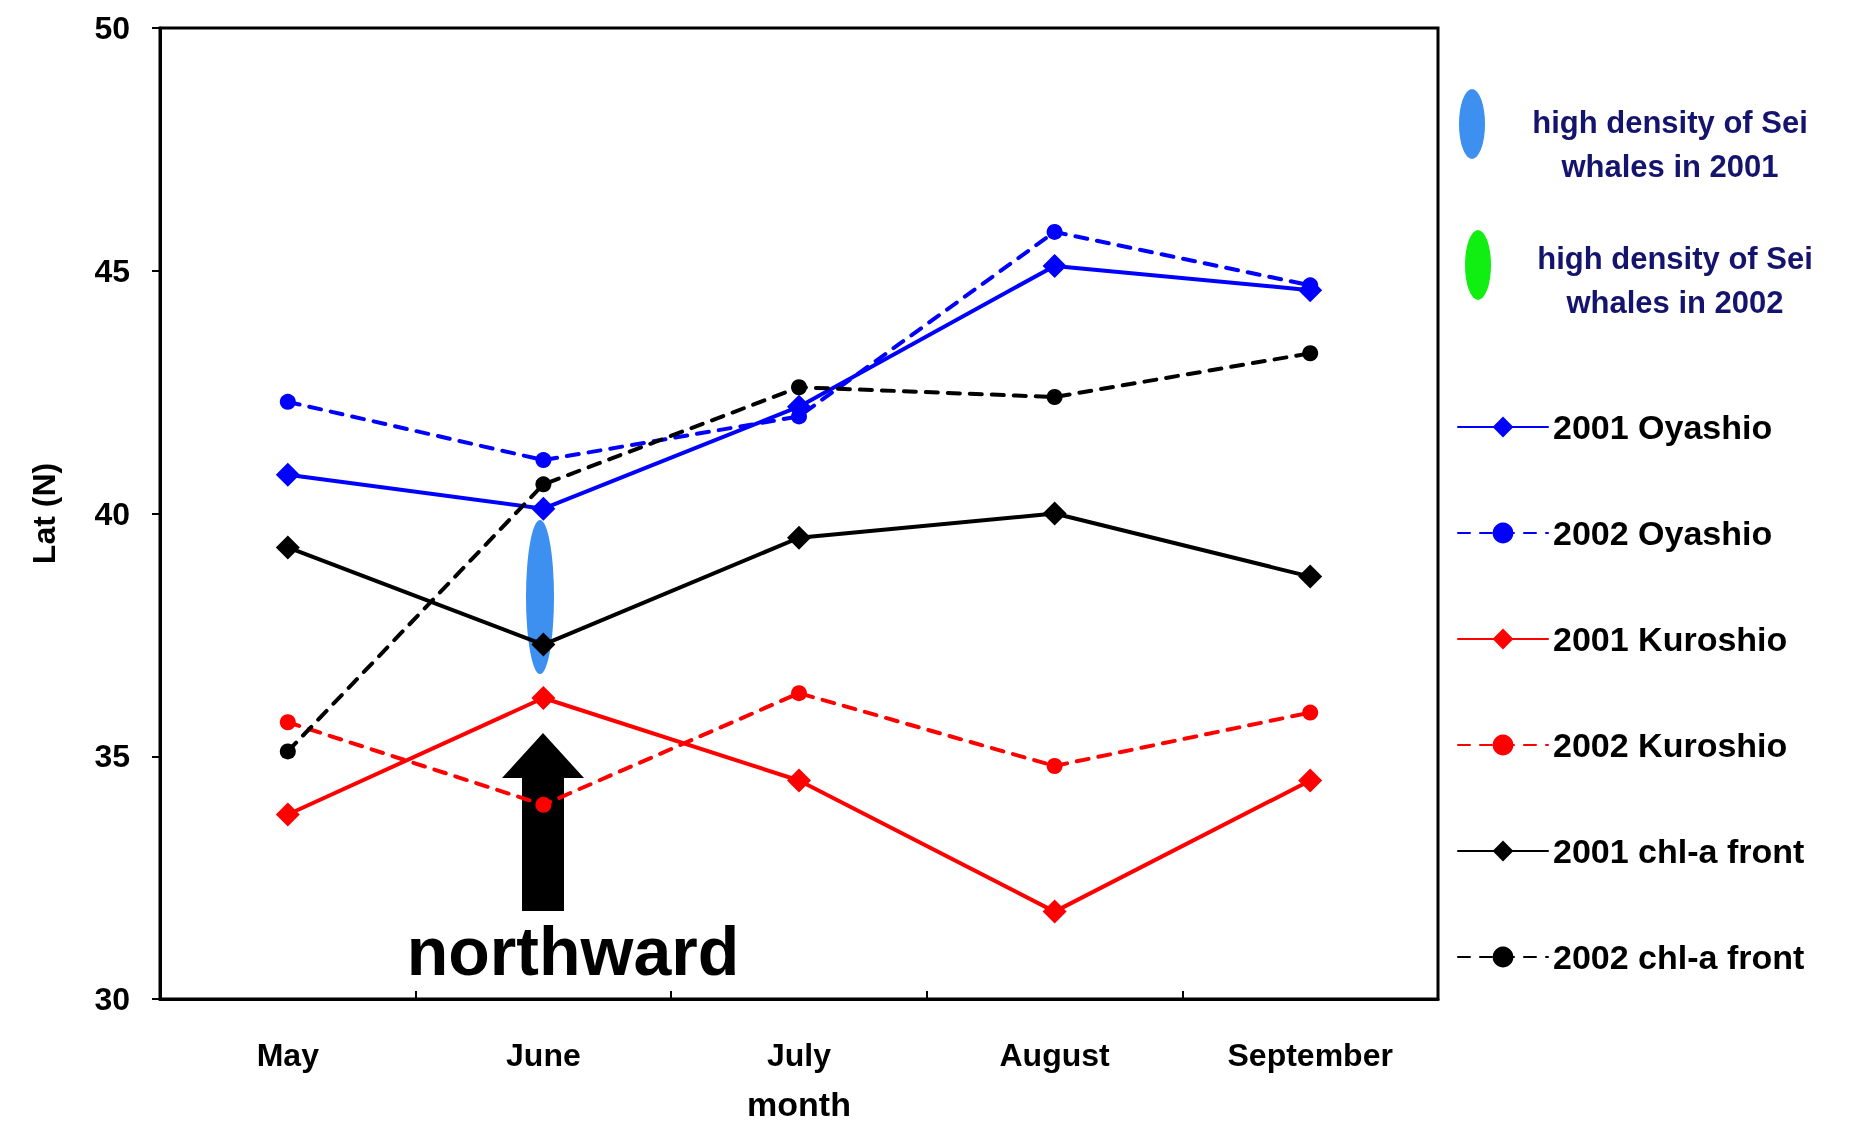 This screenshot has width=1853, height=1132. I want to click on x-tick-label: May, so click(288, 1055).